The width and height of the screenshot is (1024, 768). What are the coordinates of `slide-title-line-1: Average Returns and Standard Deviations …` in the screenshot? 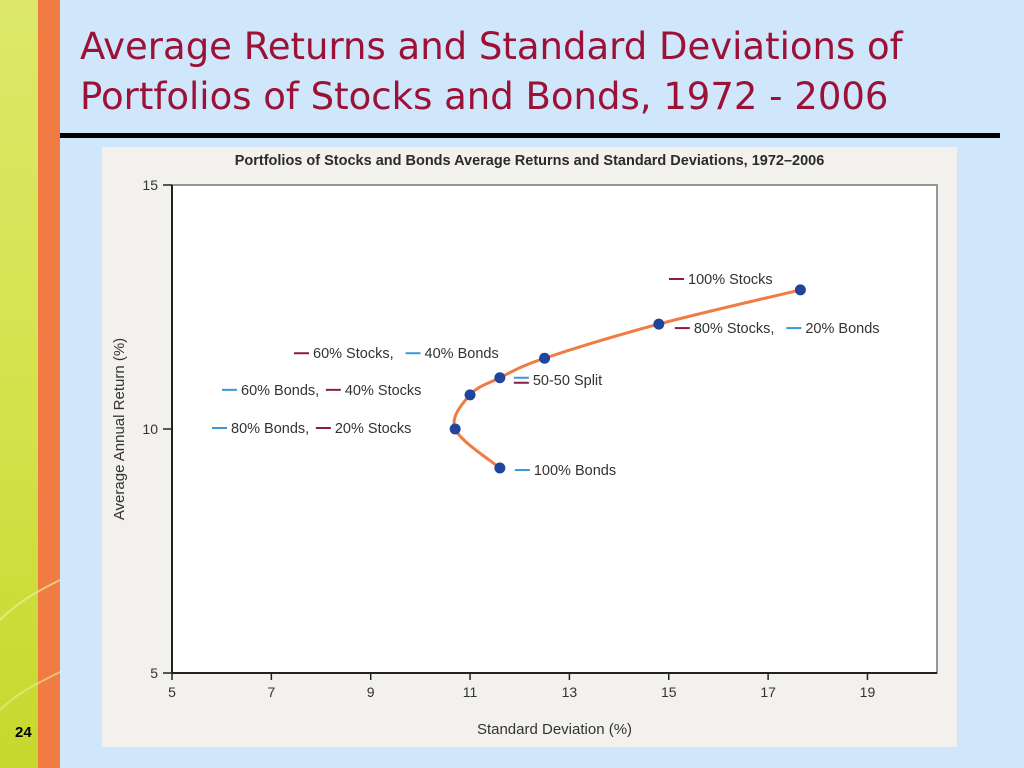 It's located at (491, 46).